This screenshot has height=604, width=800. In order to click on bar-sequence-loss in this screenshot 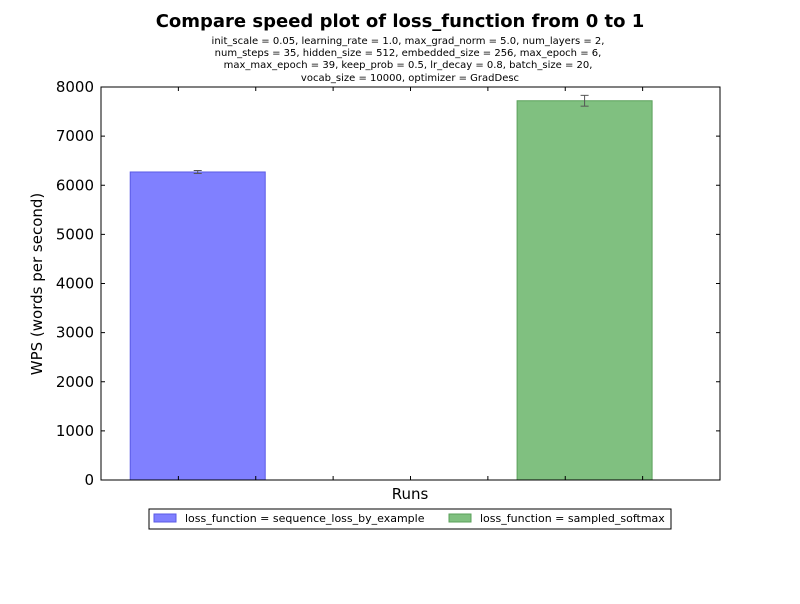, I will do `click(197, 326)`.